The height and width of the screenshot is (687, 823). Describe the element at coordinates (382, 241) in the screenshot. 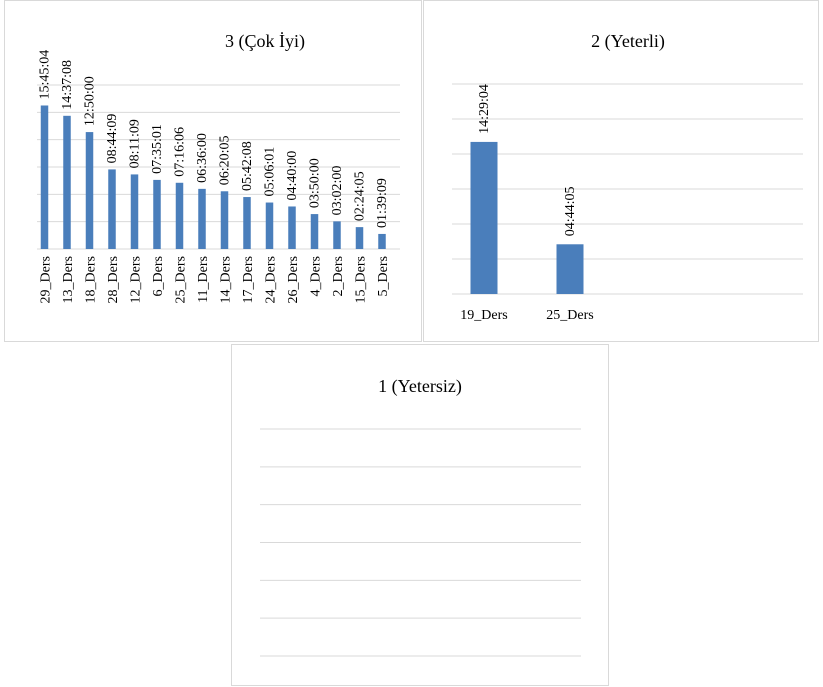

I see `bar-5_Ders` at that location.